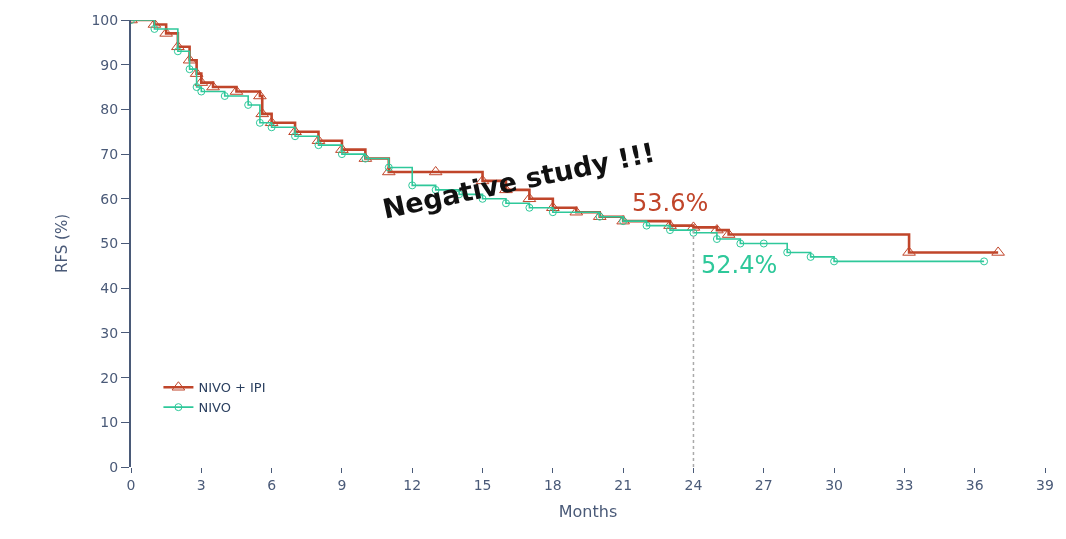  Describe the element at coordinates (201, 484) in the screenshot. I see `x-tick-label: 3` at that location.